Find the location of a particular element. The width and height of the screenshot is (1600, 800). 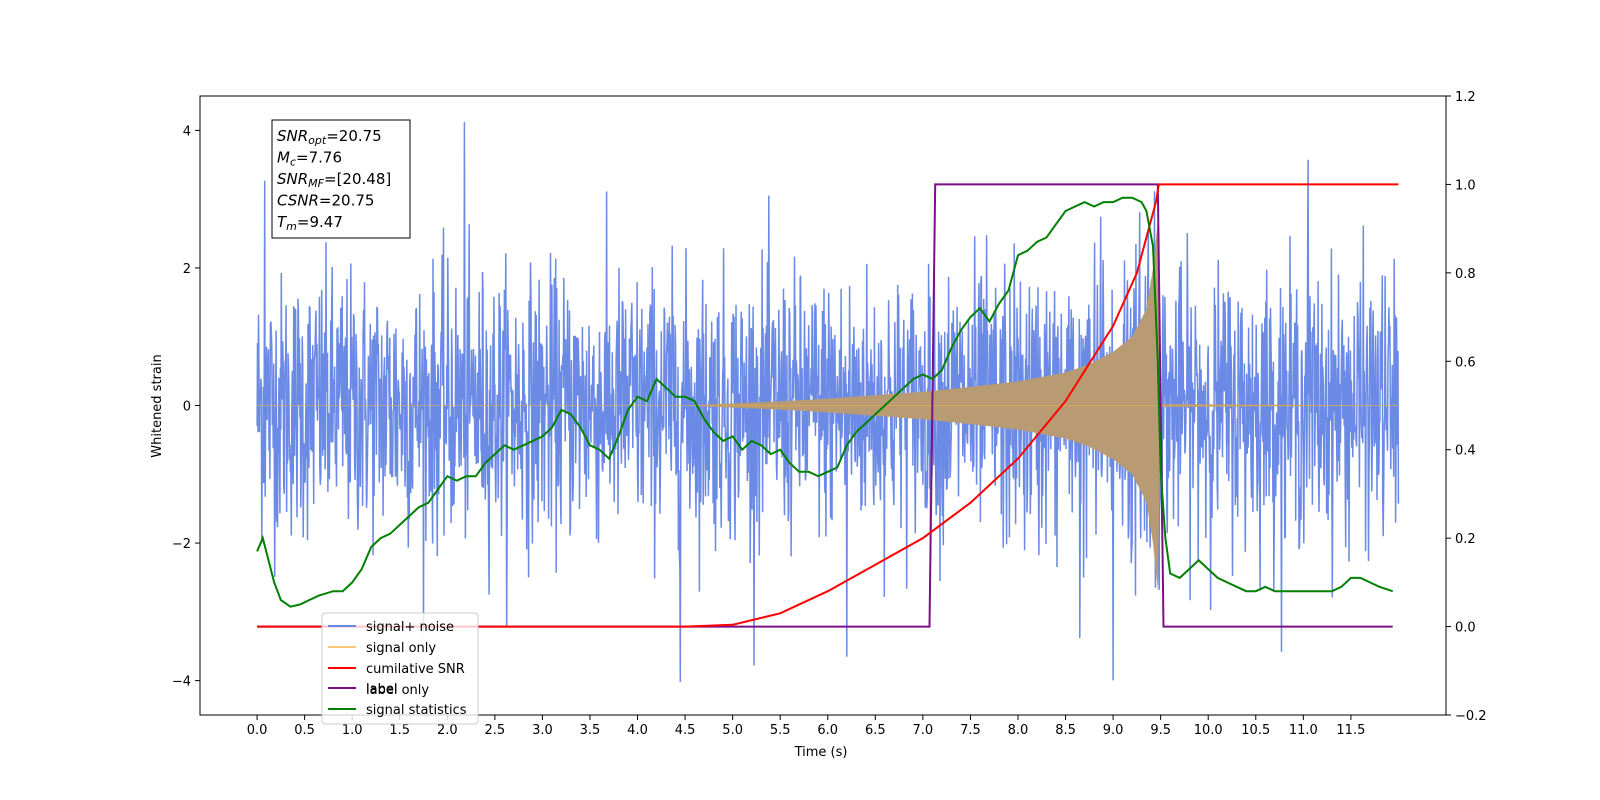

y-left-tick-label: 0 is located at coordinates (187, 407).